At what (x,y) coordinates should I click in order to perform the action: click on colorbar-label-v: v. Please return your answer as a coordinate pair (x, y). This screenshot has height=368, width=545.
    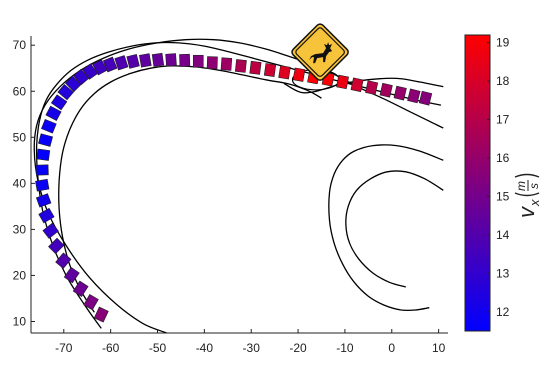
    Looking at the image, I should click on (526, 211).